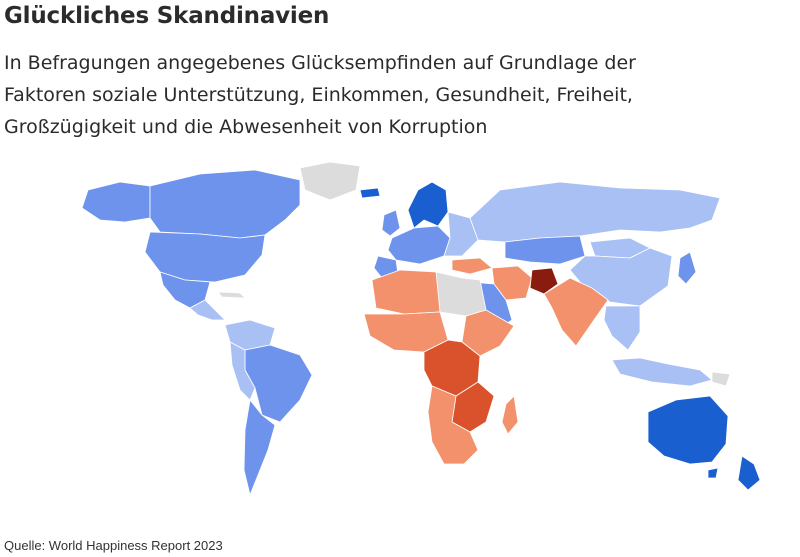  I want to click on map-alaska, so click(116, 202).